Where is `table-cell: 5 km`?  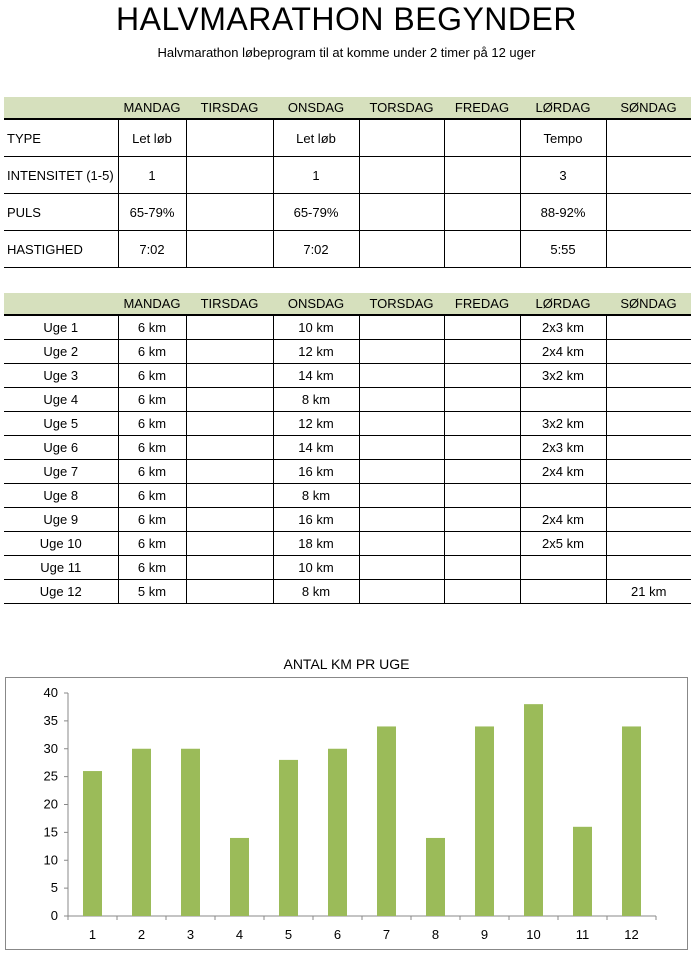
table-cell: 5 km is located at coordinates (151, 591).